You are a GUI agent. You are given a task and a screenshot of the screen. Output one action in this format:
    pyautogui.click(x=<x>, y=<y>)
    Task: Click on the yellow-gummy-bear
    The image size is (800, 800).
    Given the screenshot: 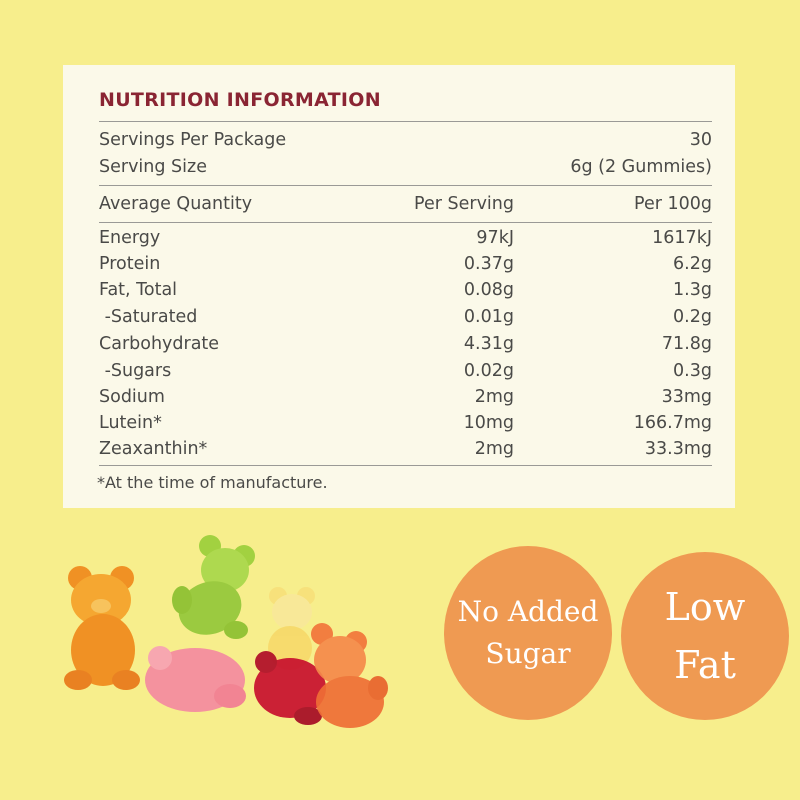 What is the action you would take?
    pyautogui.click(x=291, y=628)
    